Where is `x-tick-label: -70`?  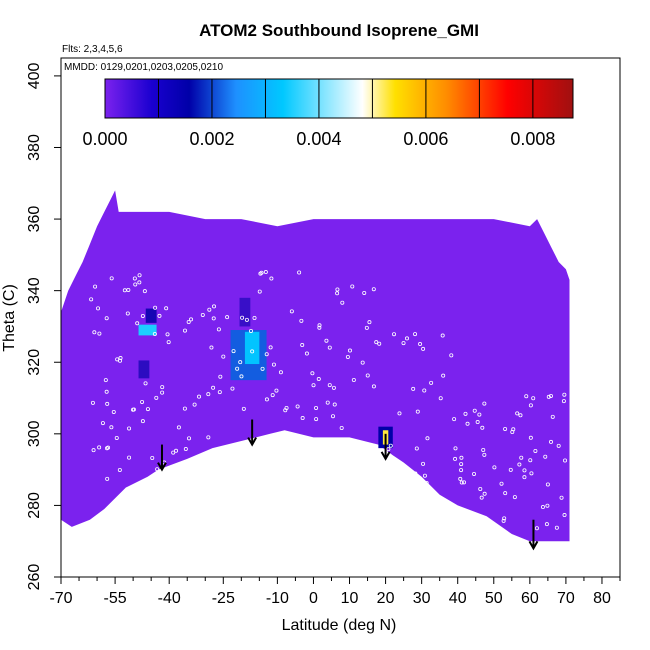 x-tick-label: -70 is located at coordinates (60, 598).